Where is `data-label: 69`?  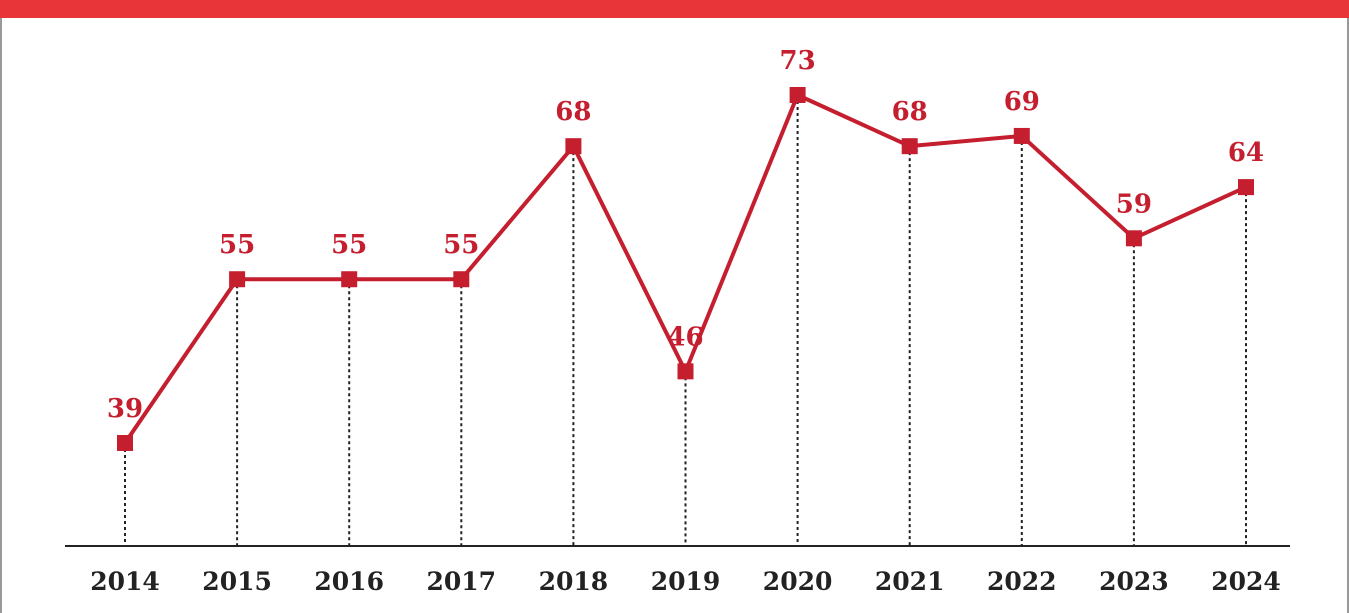 data-label: 69 is located at coordinates (1022, 102).